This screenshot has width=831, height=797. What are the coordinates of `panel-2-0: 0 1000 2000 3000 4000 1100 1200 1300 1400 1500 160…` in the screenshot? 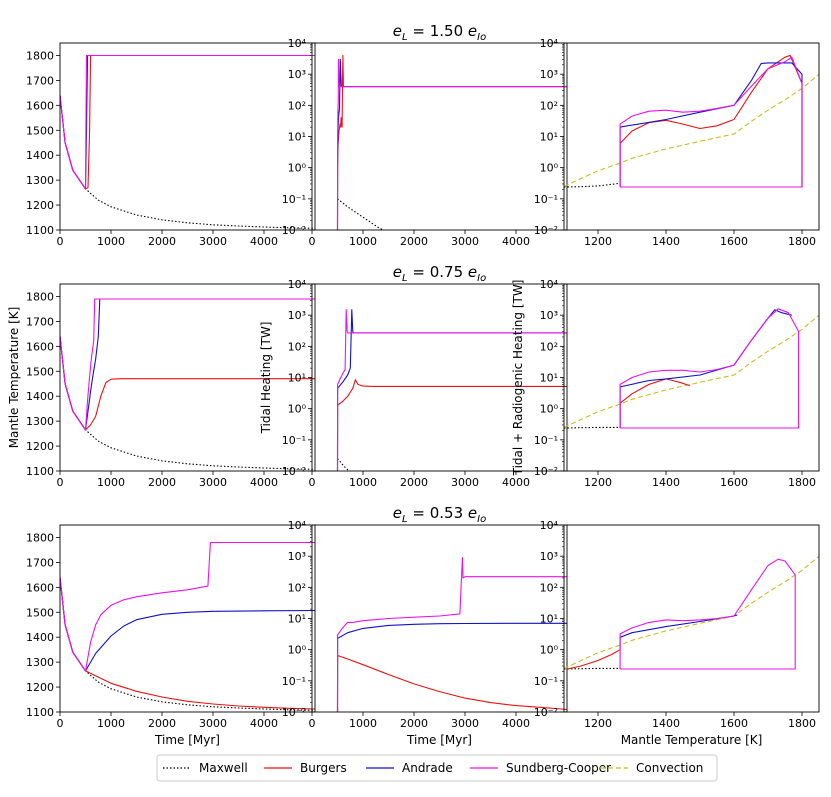 It's located at (171, 635).